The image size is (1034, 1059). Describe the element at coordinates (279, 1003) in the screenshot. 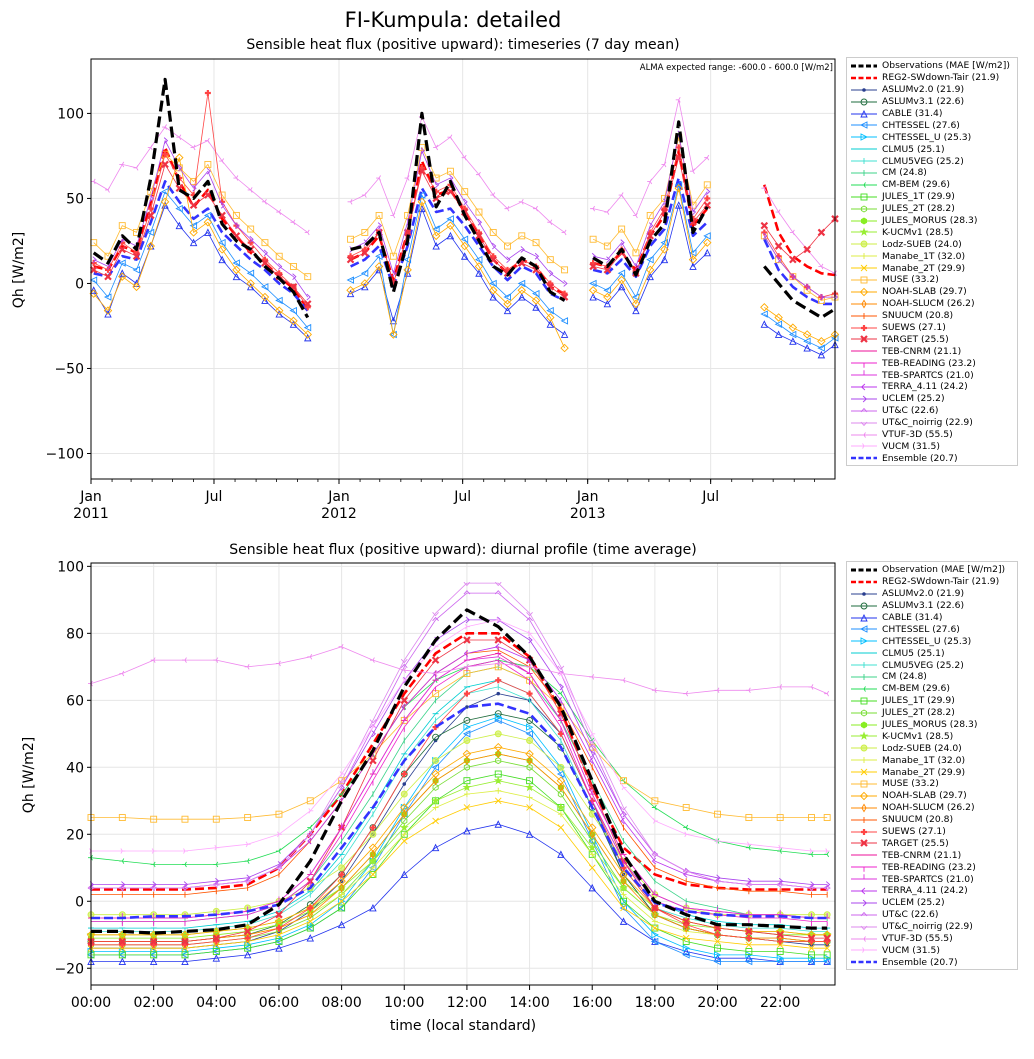

I see `x-tick-label: 06:00` at that location.